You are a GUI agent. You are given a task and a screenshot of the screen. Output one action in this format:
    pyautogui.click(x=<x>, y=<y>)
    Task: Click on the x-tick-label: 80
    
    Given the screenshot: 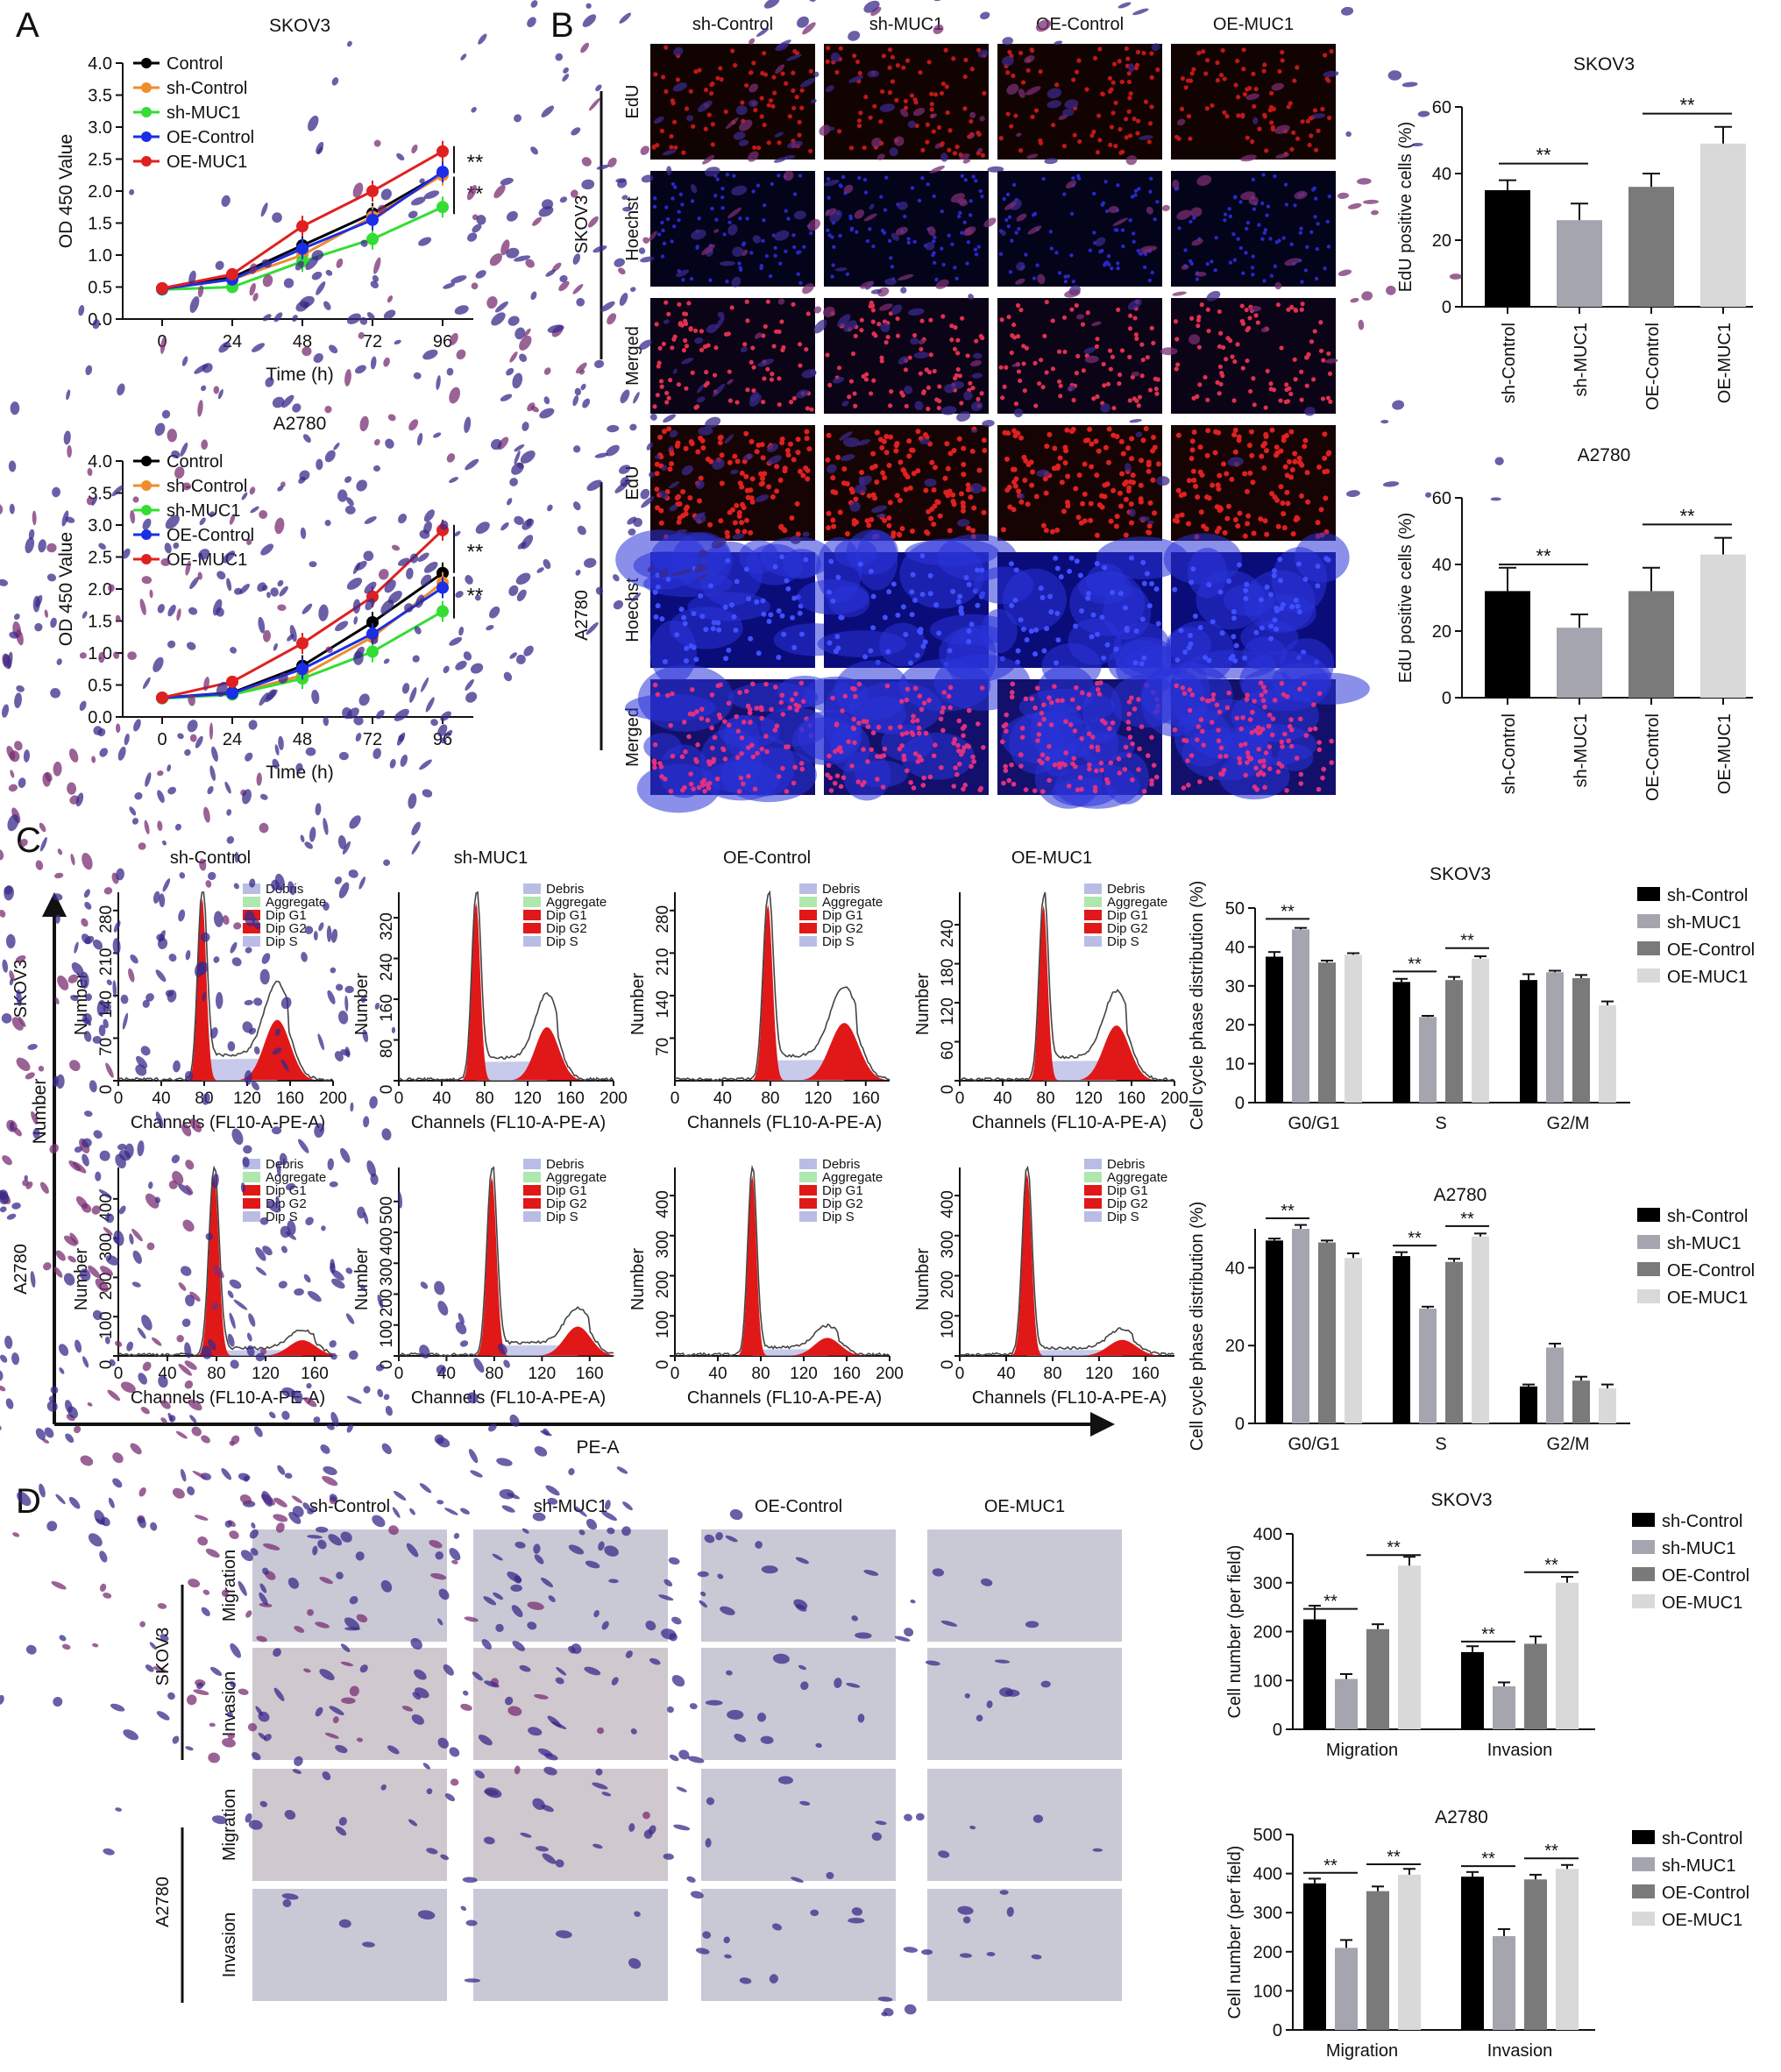 What is the action you would take?
    pyautogui.click(x=1045, y=1098)
    